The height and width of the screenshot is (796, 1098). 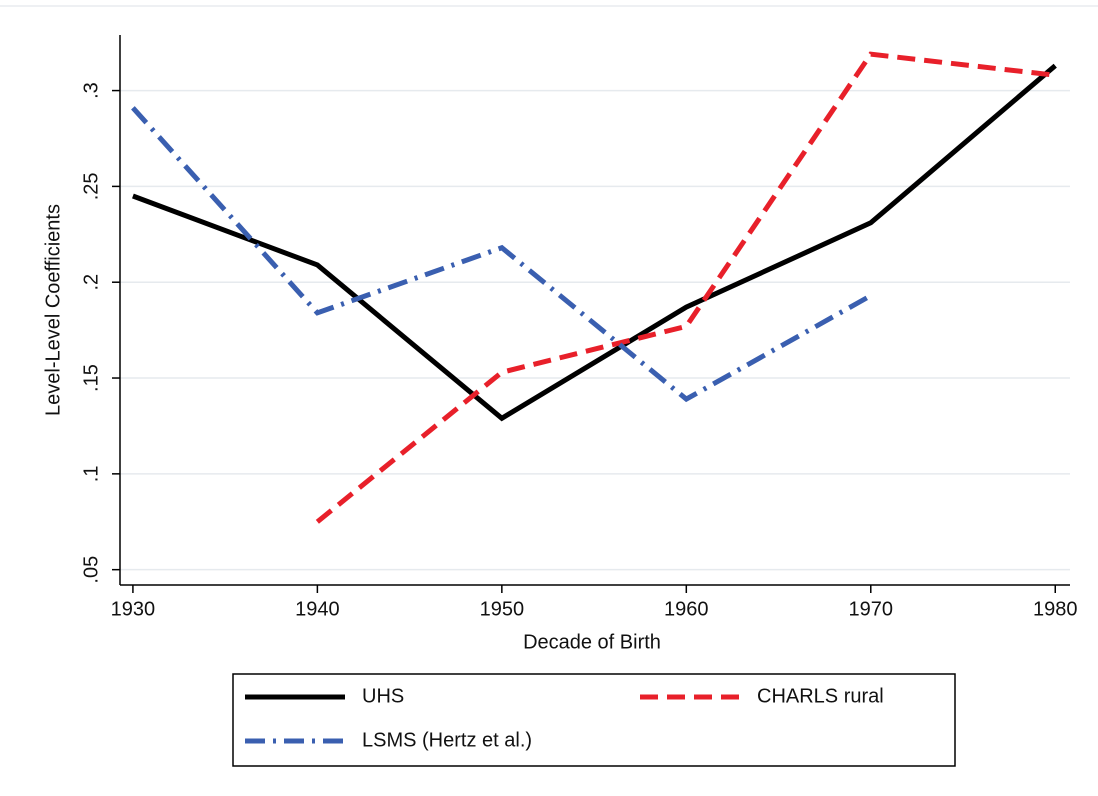 I want to click on legend-label: UHS, so click(x=383, y=696).